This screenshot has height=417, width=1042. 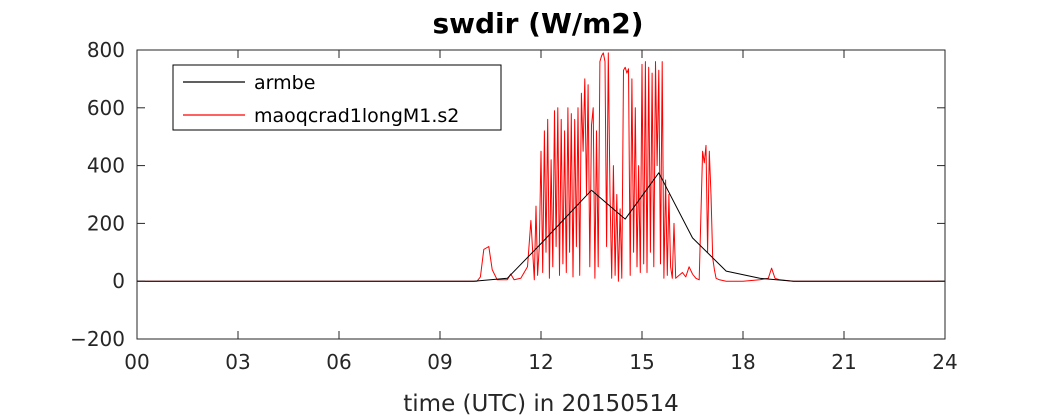 I want to click on x-tick-label: 24, so click(x=944, y=362).